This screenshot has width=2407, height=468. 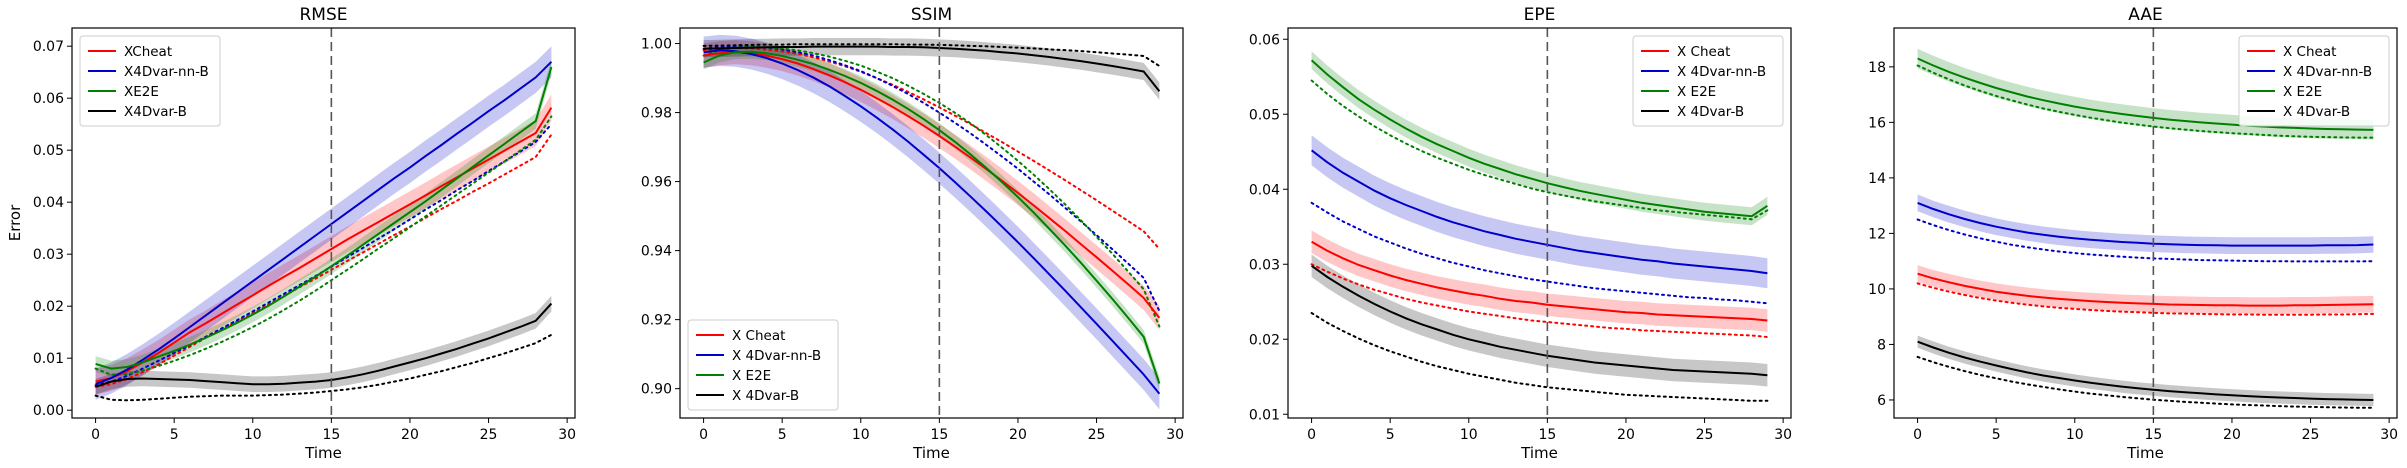 What do you see at coordinates (656, 321) in the screenshot?
I see `y-tick-label: 0.92` at bounding box center [656, 321].